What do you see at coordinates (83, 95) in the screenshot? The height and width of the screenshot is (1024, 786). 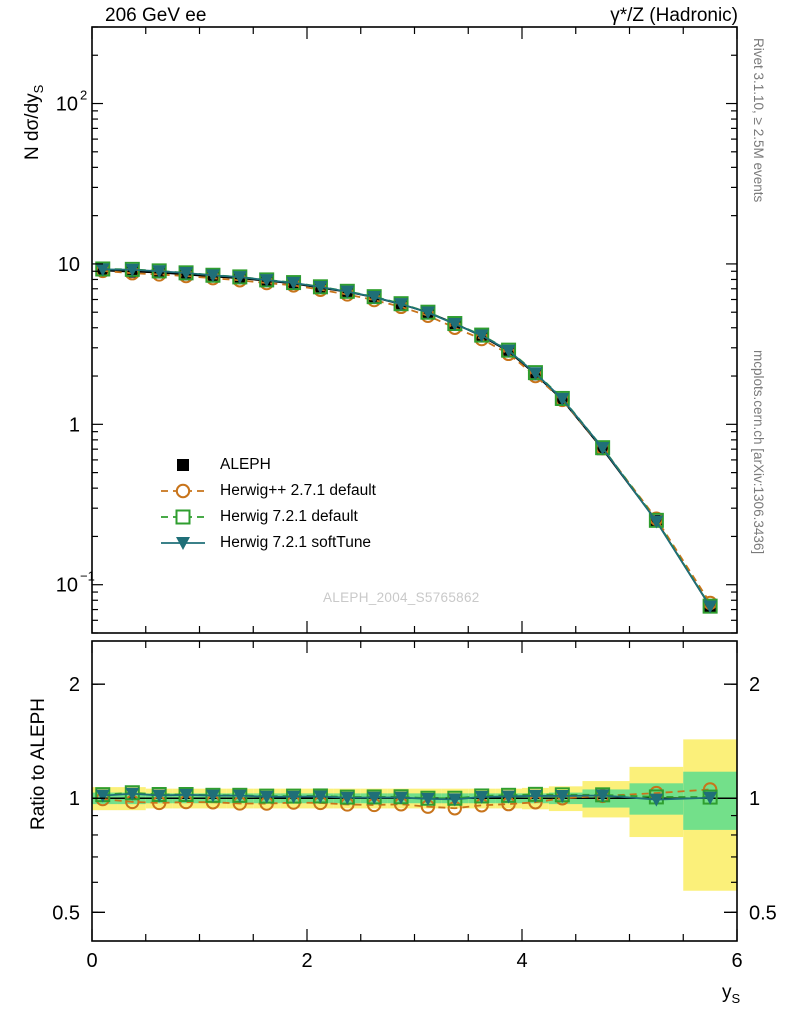 I see `main-y-tick-exponent: 2` at bounding box center [83, 95].